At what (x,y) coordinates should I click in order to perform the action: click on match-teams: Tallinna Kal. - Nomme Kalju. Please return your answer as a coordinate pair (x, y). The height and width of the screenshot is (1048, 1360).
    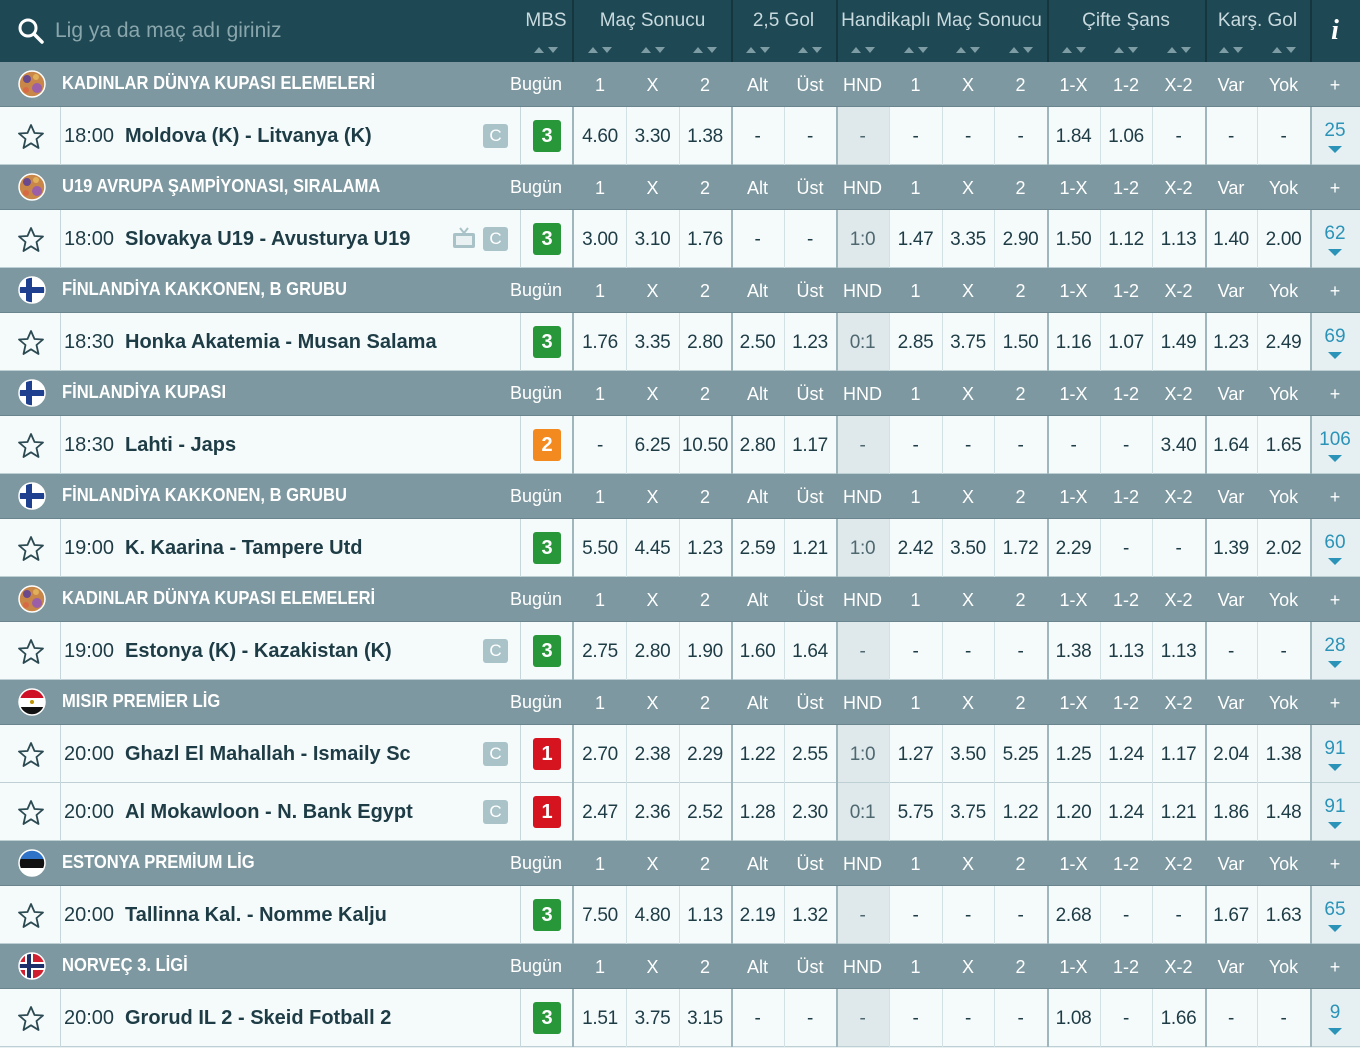
    Looking at the image, I should click on (256, 915).